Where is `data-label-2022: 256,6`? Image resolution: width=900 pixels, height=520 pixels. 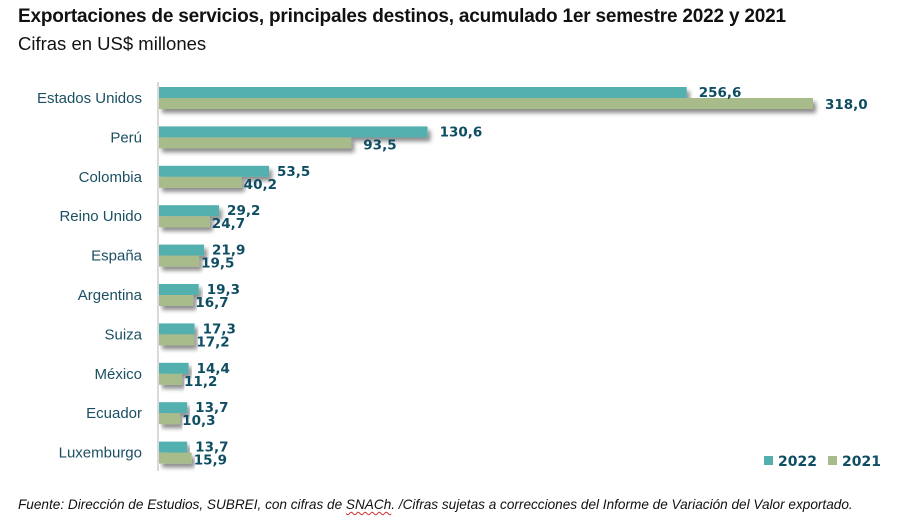
data-label-2022: 256,6 is located at coordinates (720, 93).